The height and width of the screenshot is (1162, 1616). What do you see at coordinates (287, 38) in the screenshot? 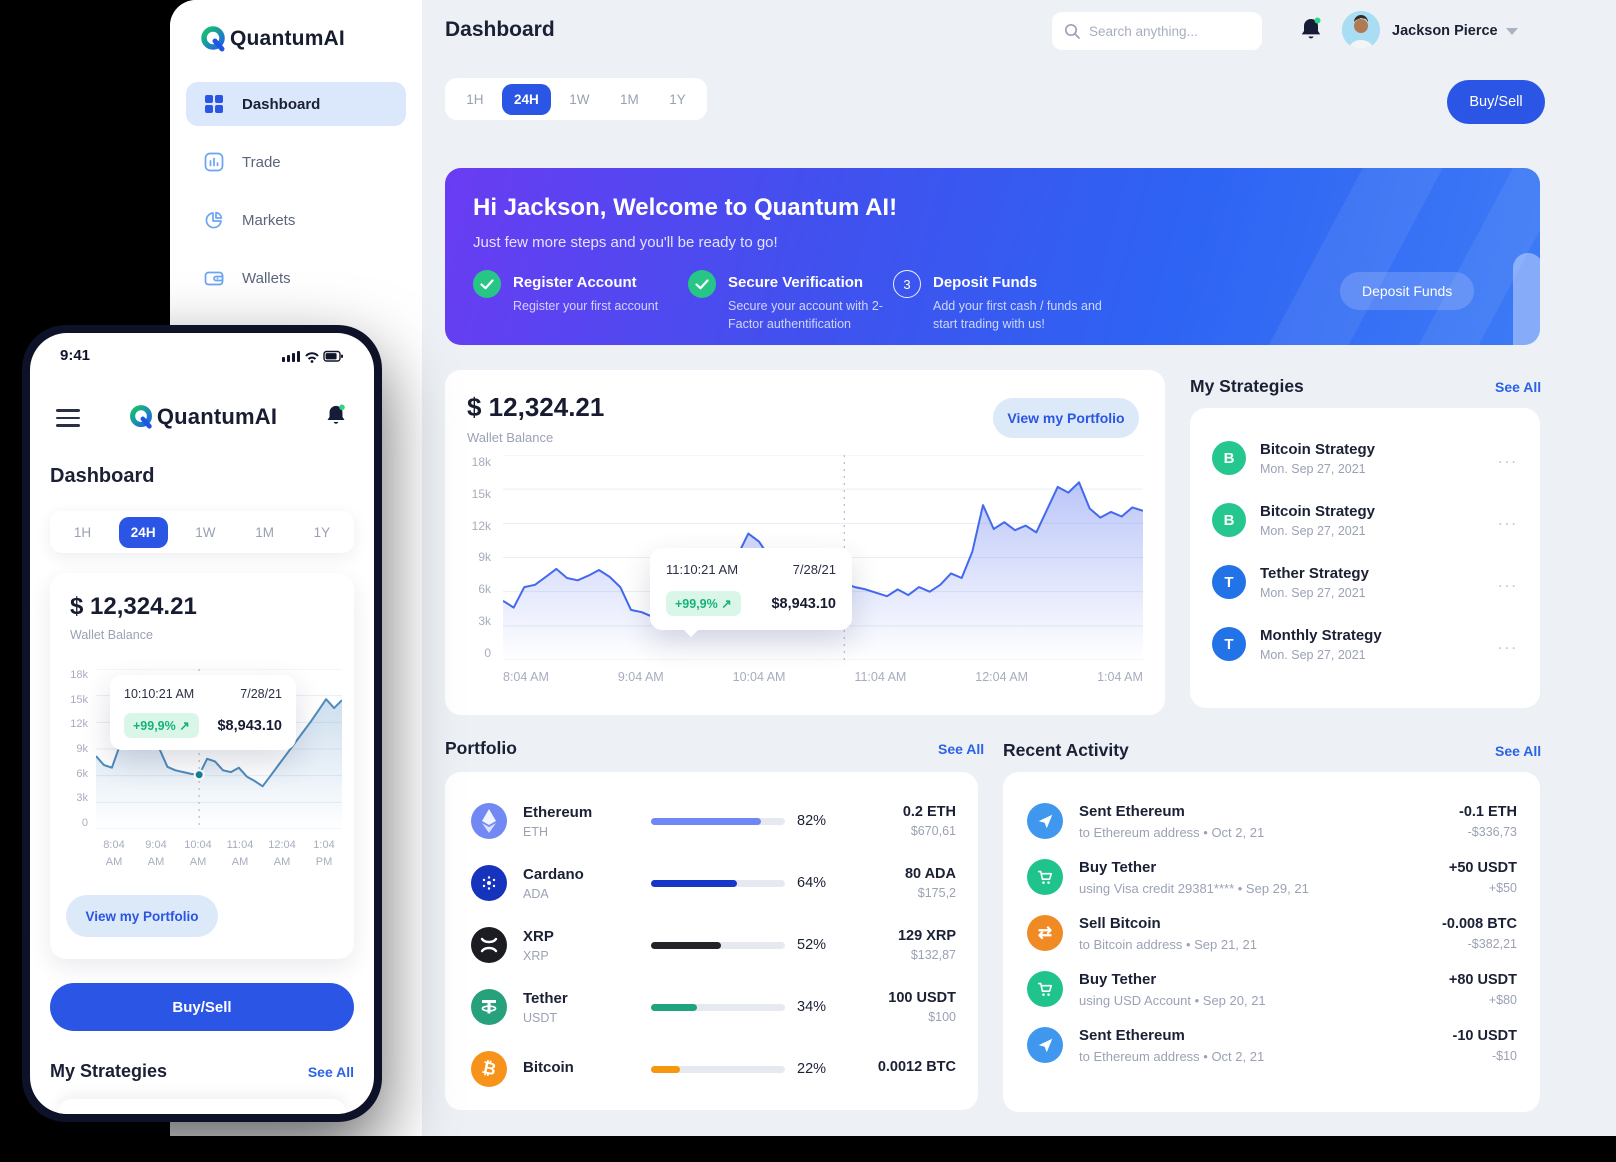
I see `brand-name: QuantumAI` at bounding box center [287, 38].